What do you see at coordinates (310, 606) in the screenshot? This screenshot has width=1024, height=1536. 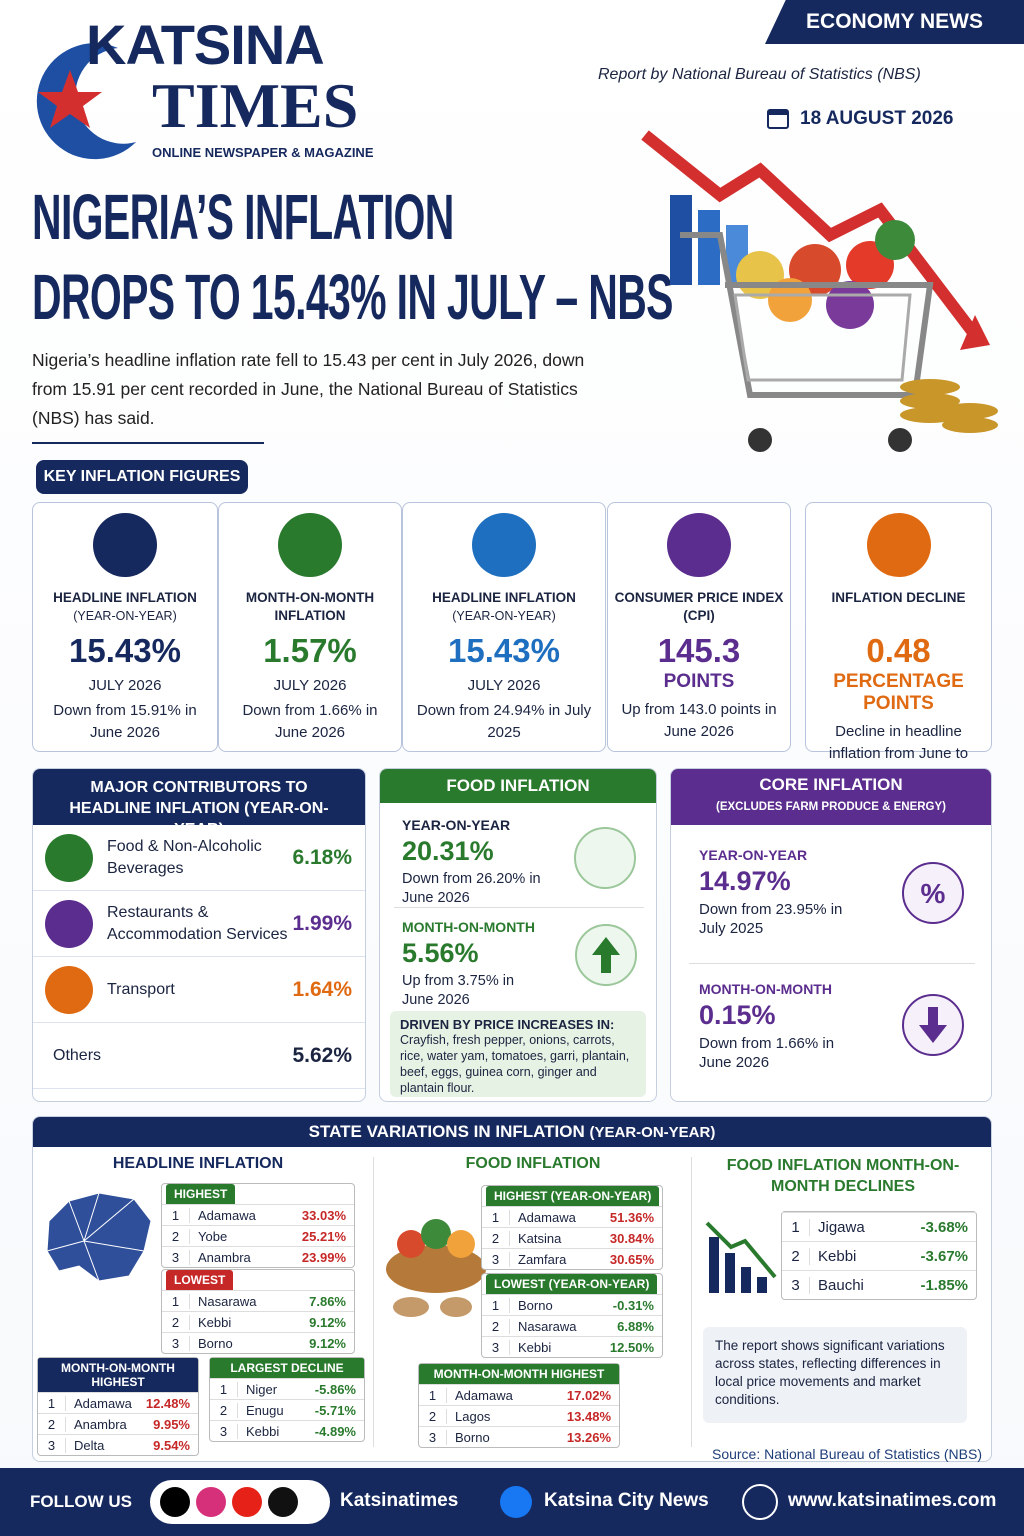 I see `card-label: MONTH-ON-MONTH INFLATION` at bounding box center [310, 606].